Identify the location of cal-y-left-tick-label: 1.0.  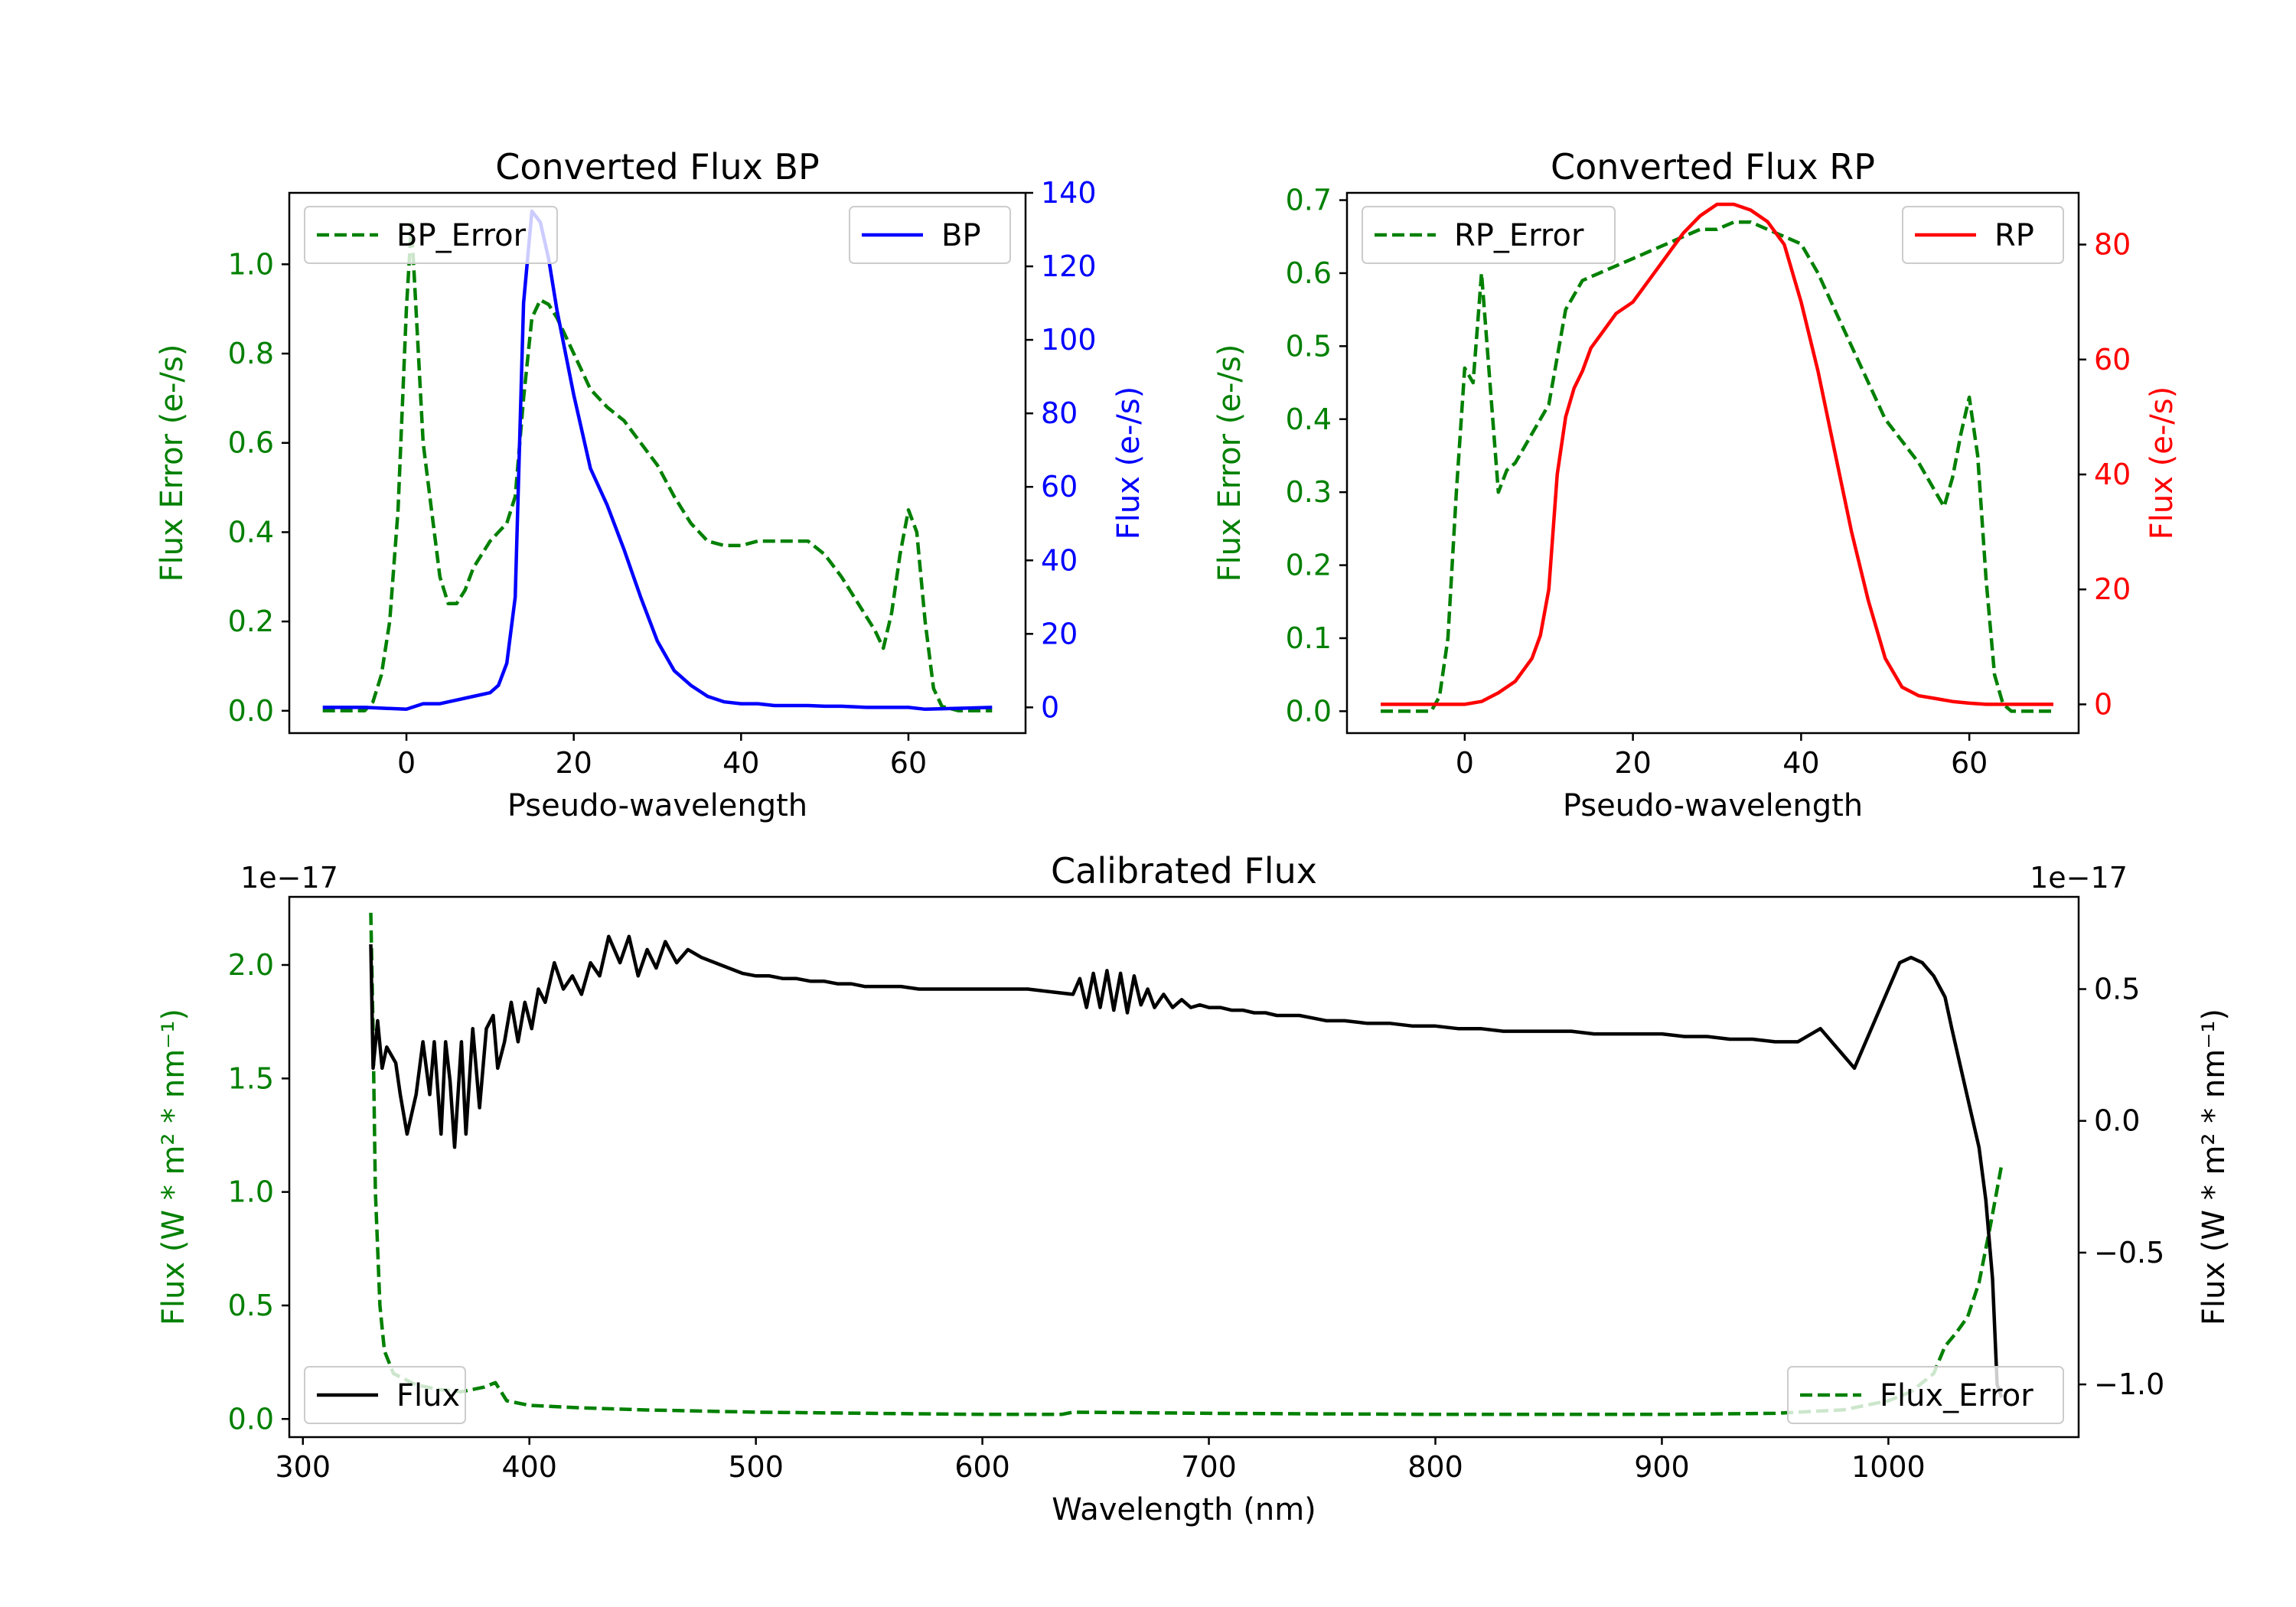
(251, 1192).